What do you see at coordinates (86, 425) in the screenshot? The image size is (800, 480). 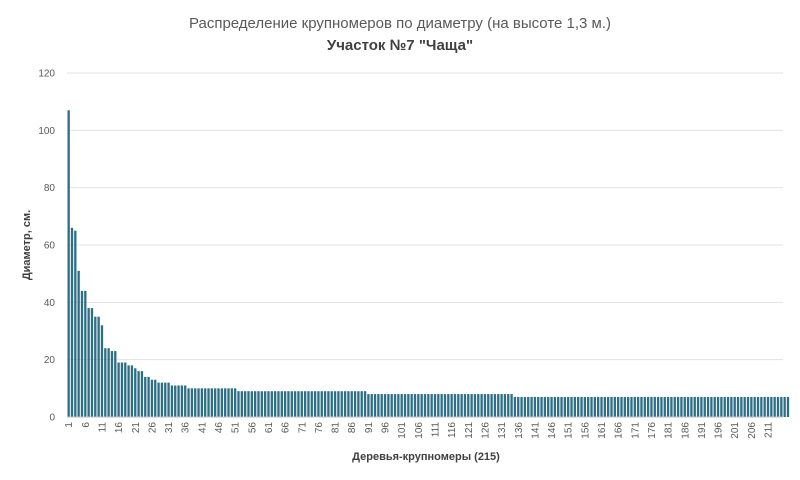 I see `x-tick-label: 6` at bounding box center [86, 425].